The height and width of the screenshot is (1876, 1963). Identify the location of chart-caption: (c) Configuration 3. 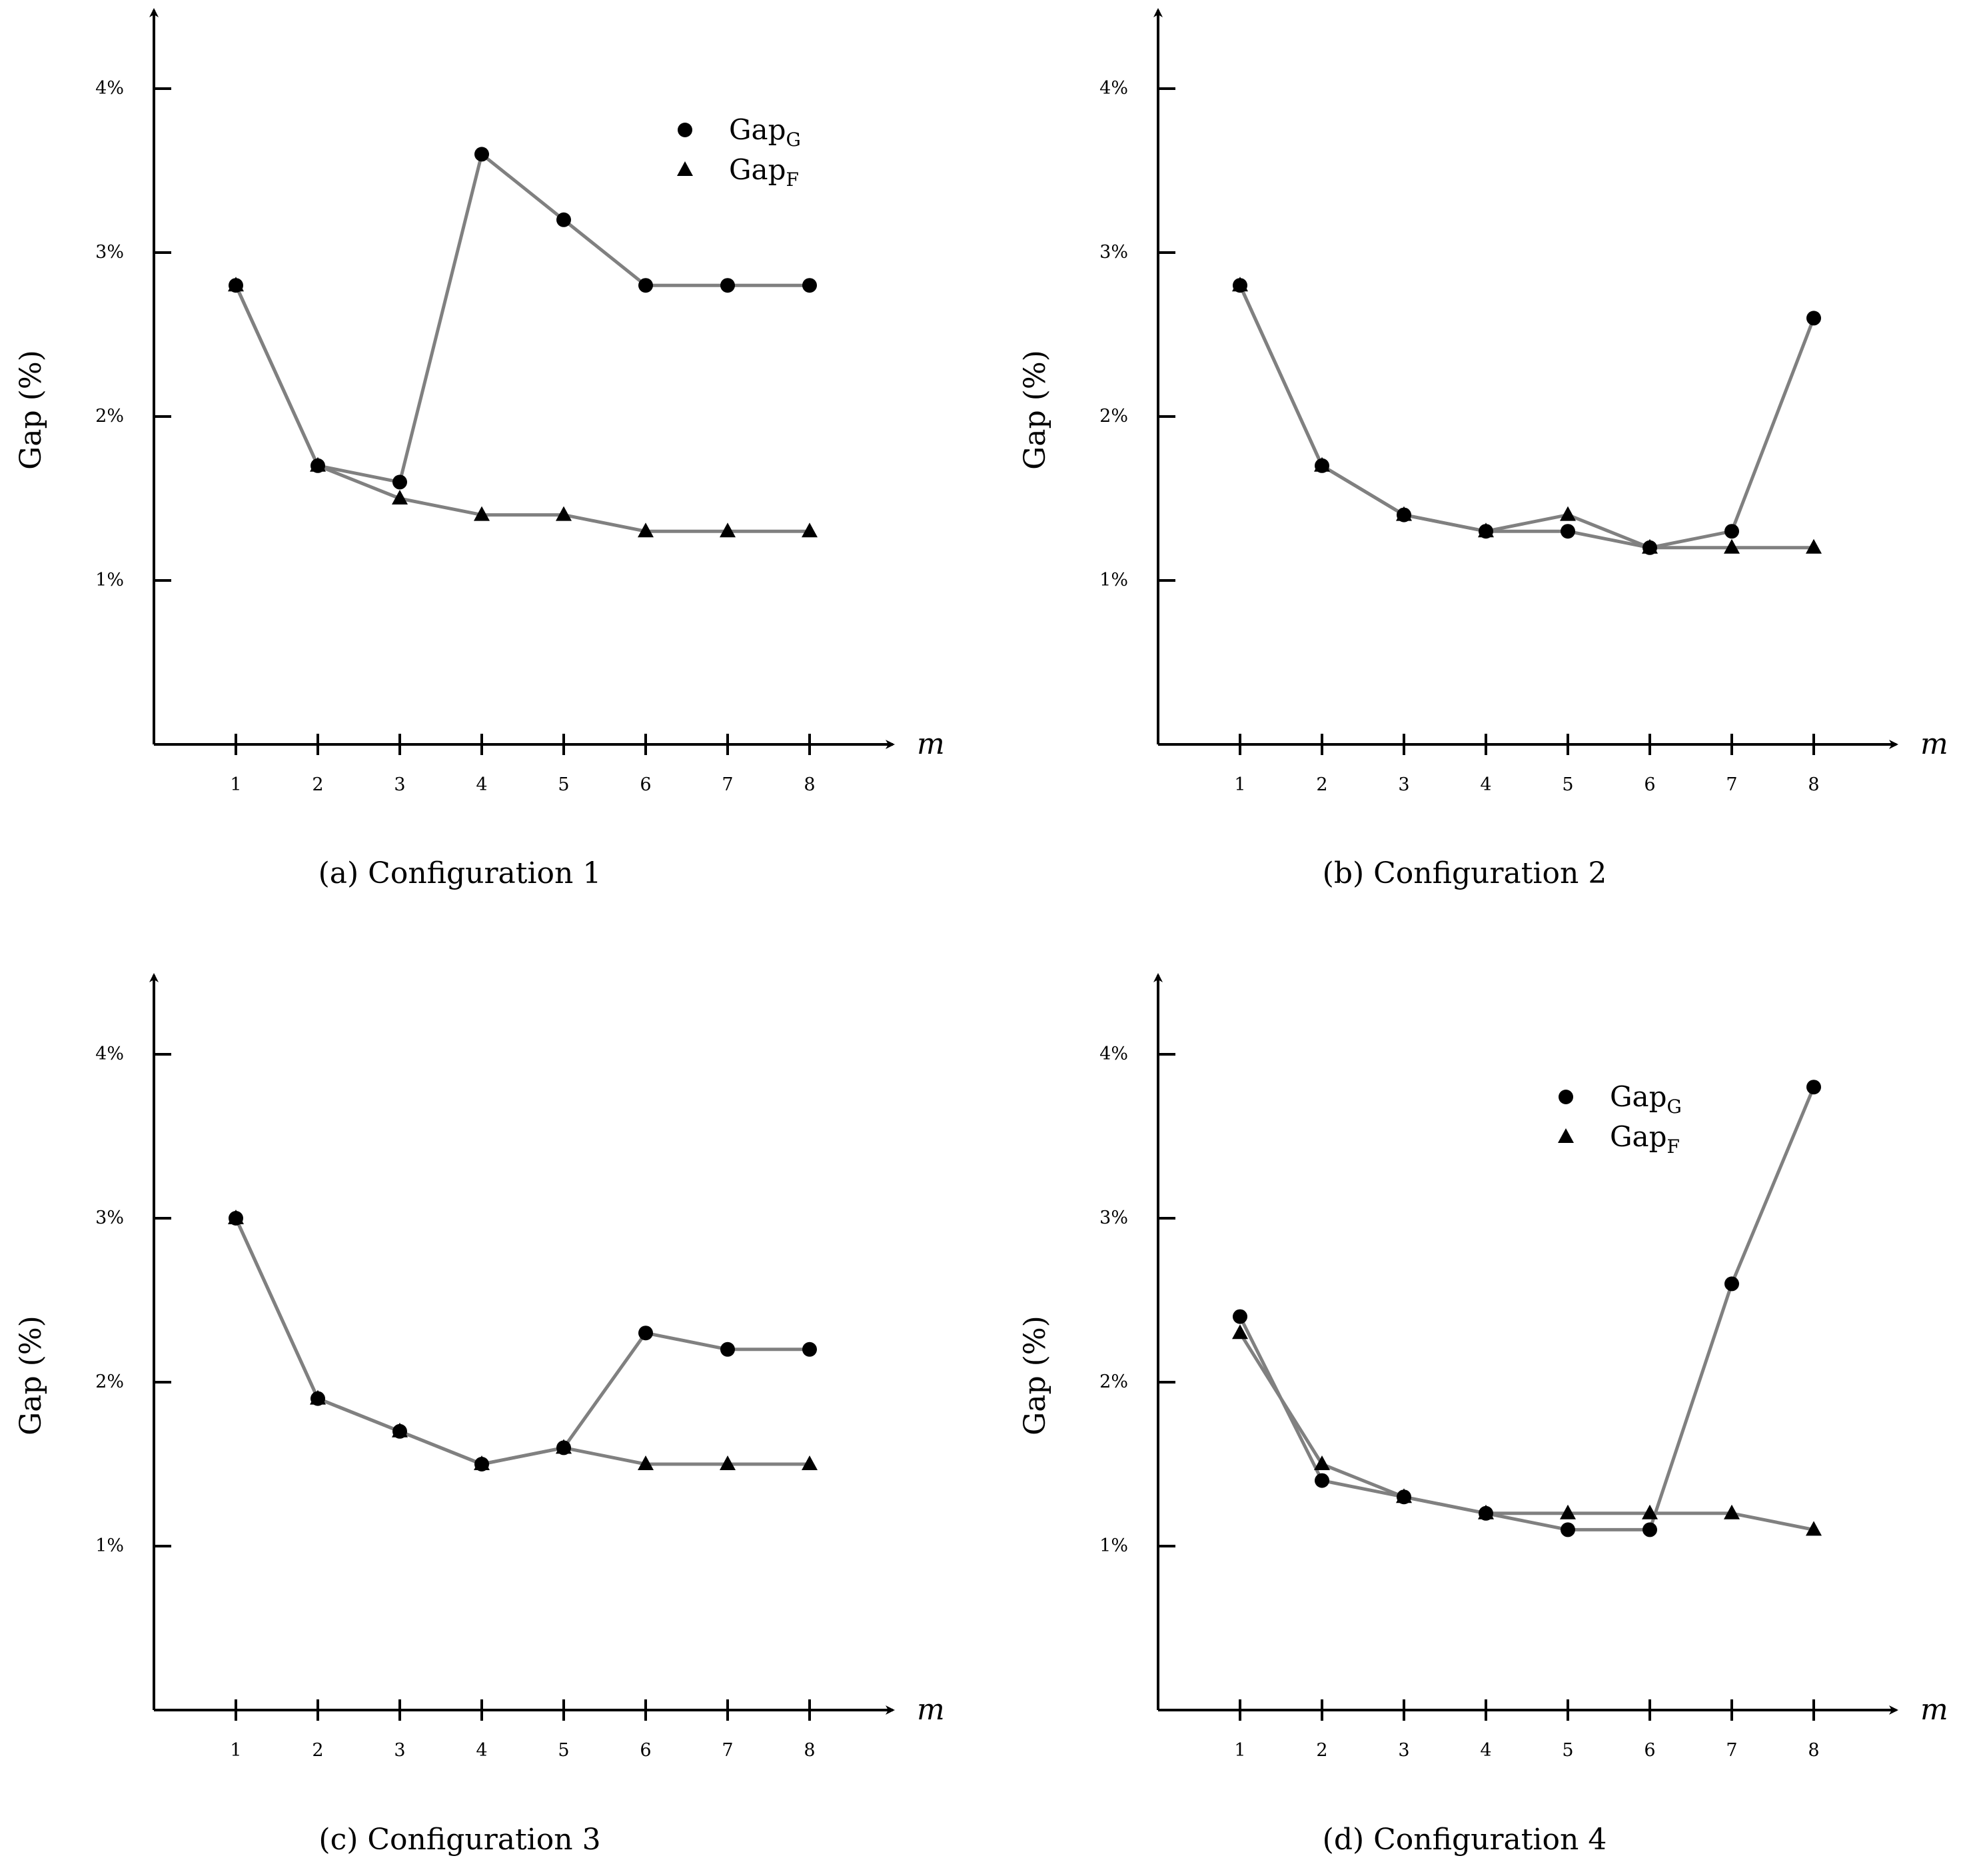
(460, 1840).